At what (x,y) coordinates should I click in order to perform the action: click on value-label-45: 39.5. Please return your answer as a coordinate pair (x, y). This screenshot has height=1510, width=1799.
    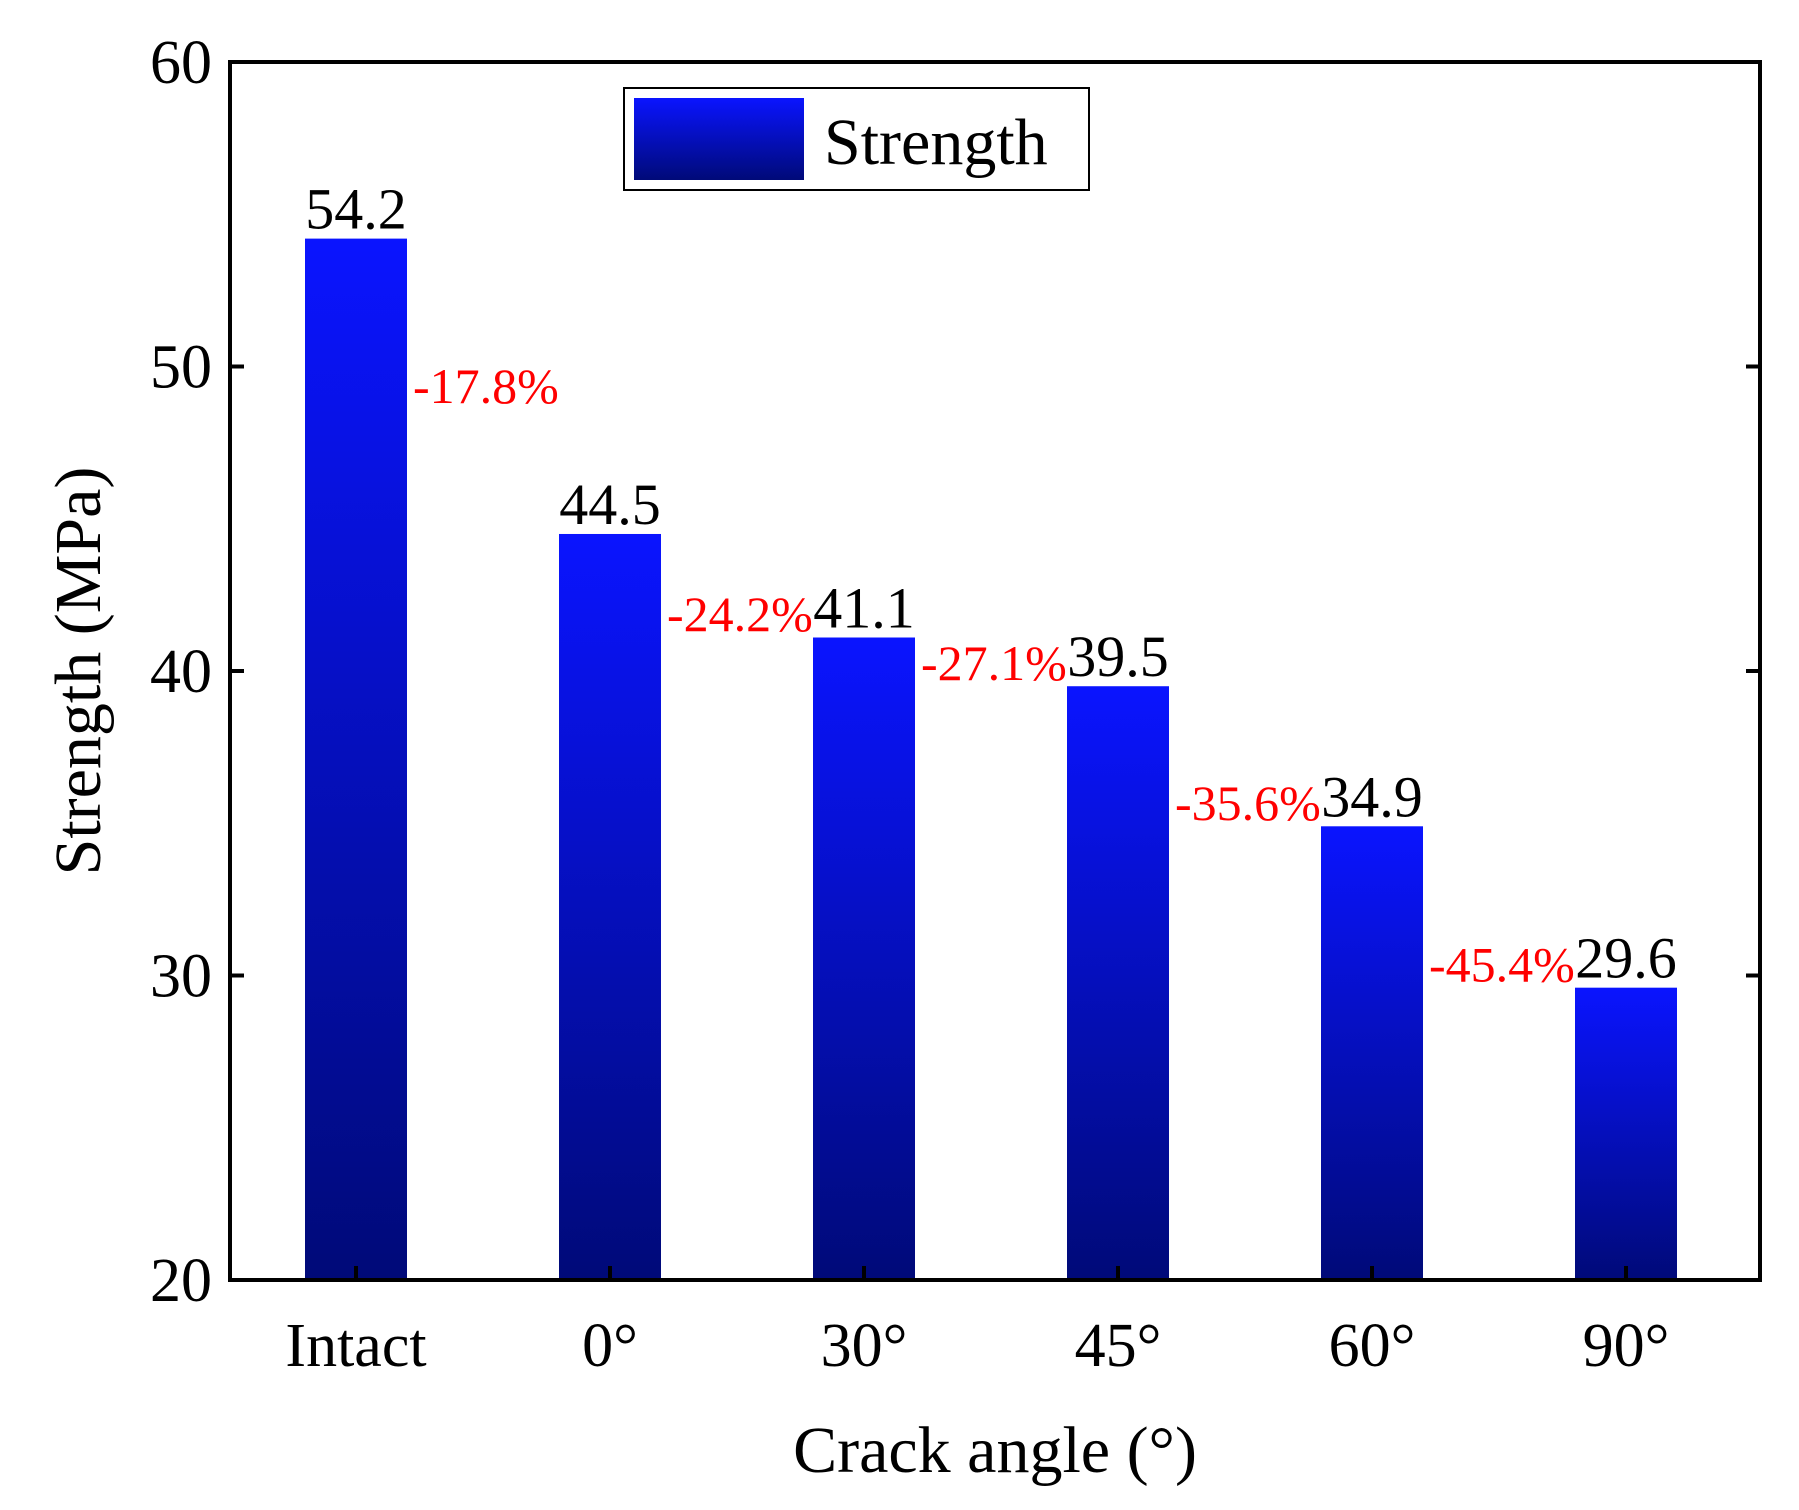
    Looking at the image, I should click on (1118, 656).